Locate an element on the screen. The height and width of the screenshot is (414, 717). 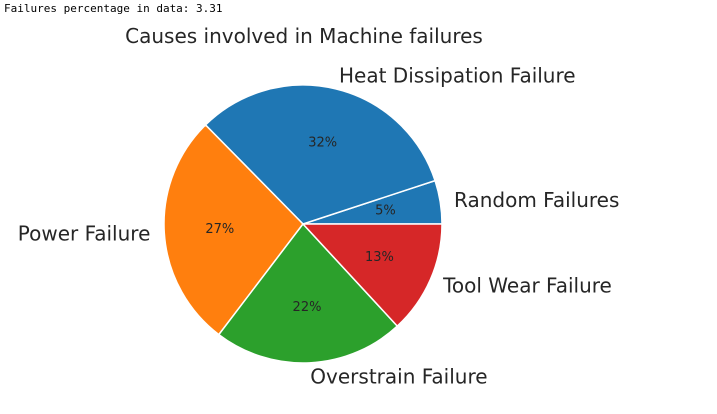
pie-percent-random-failures: 5% is located at coordinates (385, 210).